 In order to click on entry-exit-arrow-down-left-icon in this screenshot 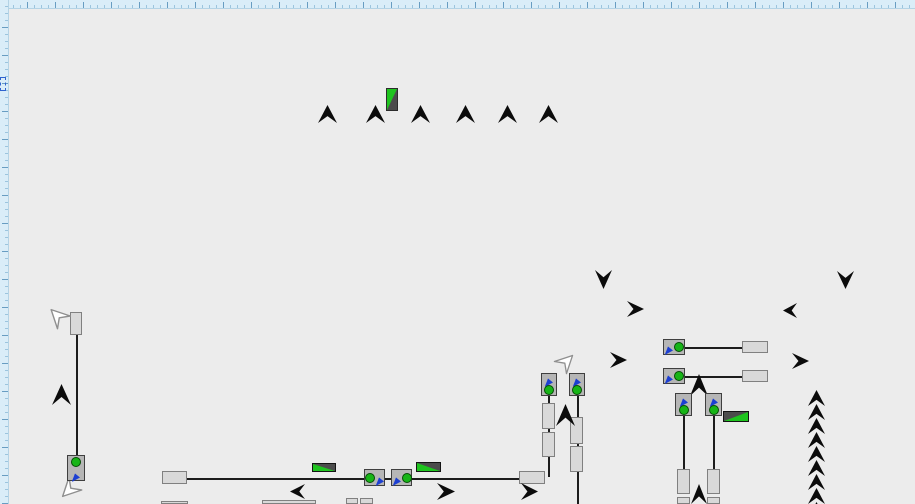, I will do `click(70, 488)`.